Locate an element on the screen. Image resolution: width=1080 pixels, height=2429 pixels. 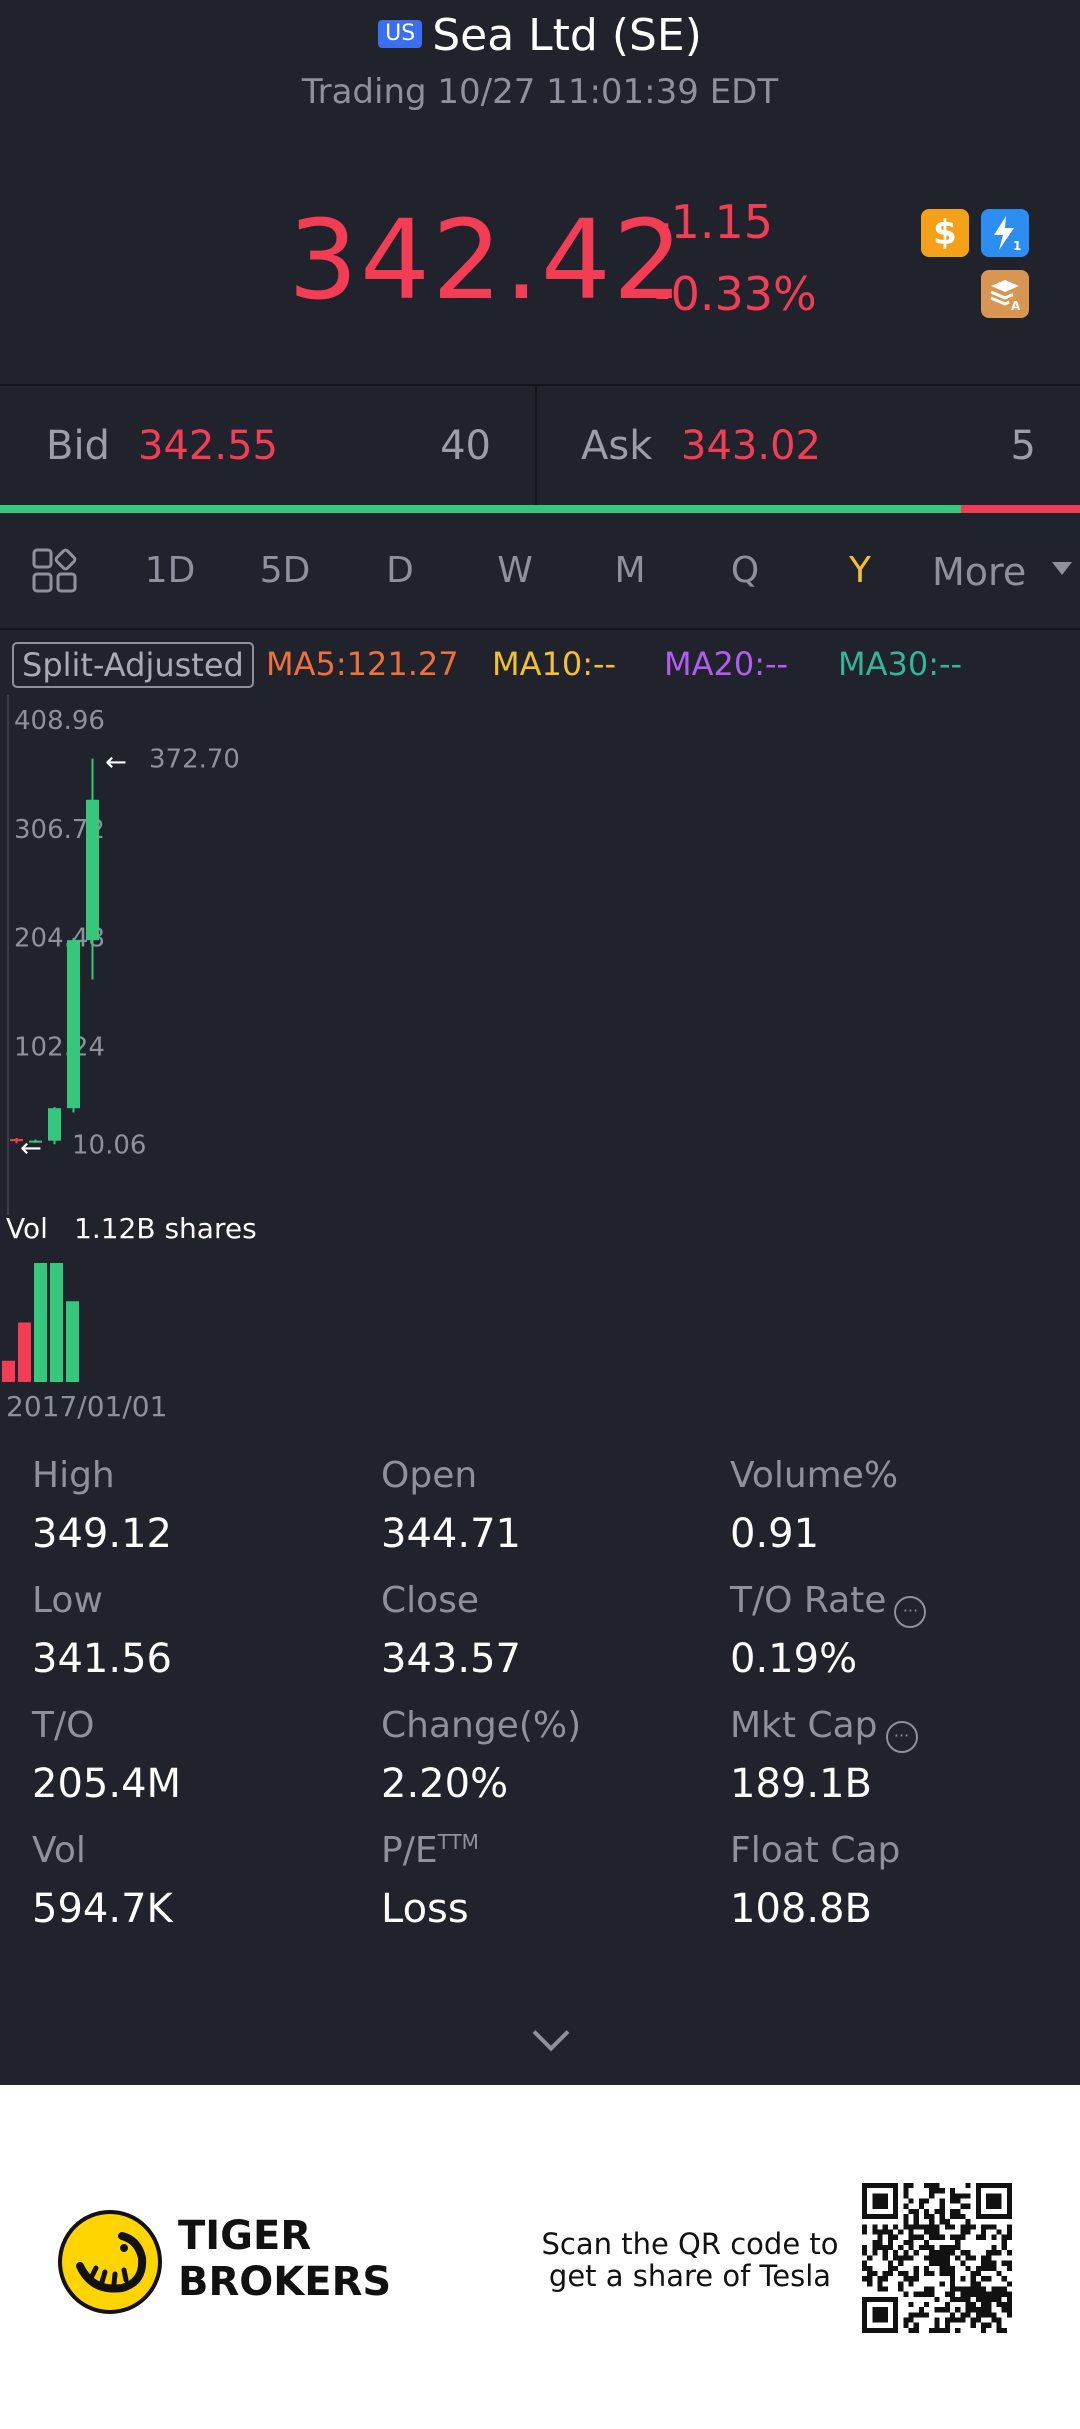
high-arrow-icon: ← is located at coordinates (116, 763).